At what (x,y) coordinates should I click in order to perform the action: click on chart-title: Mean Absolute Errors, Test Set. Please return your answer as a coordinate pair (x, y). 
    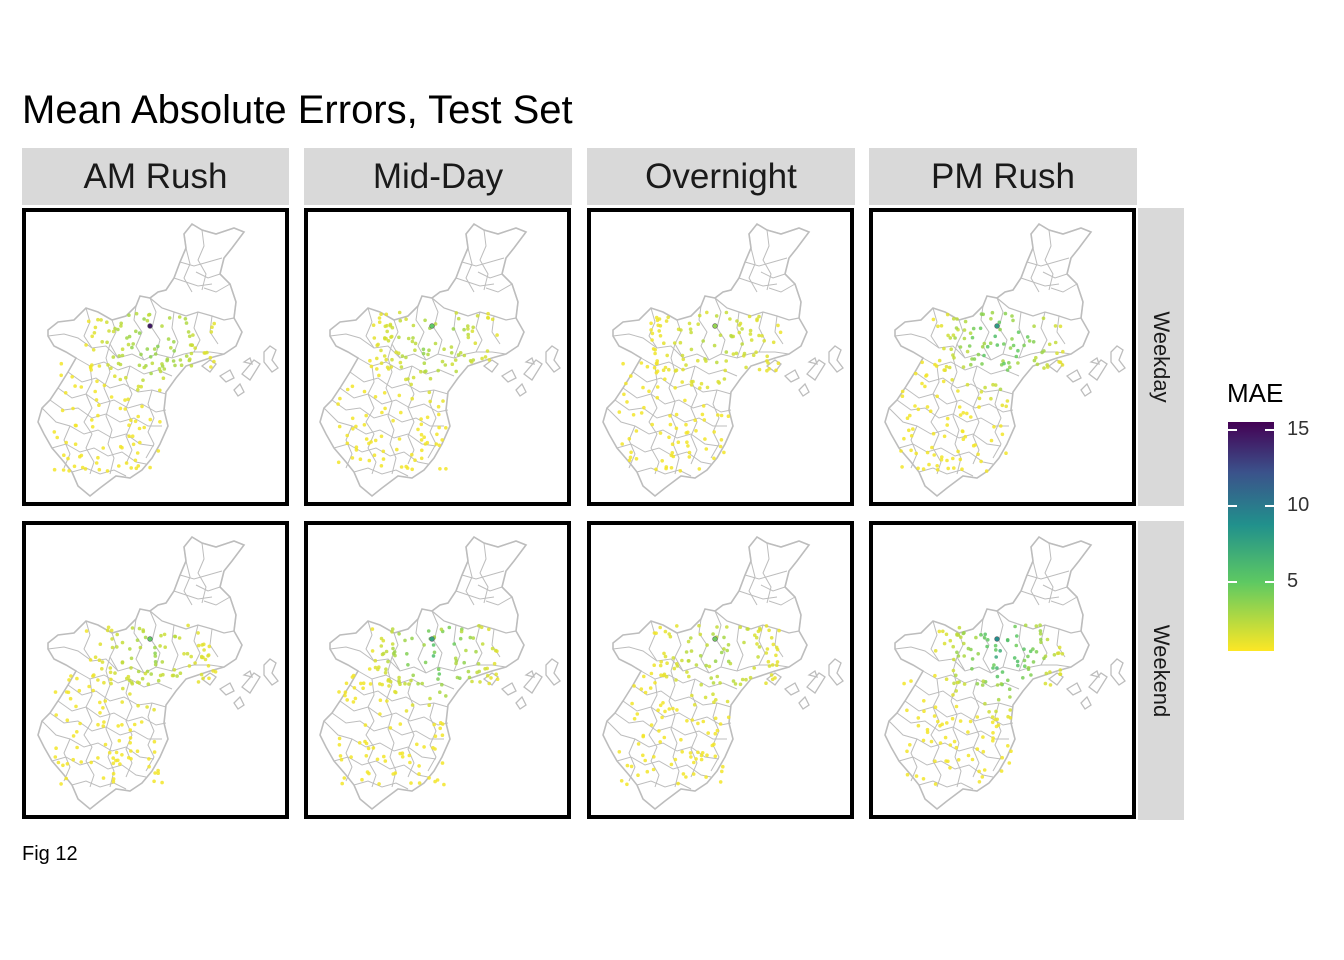
    Looking at the image, I should click on (297, 110).